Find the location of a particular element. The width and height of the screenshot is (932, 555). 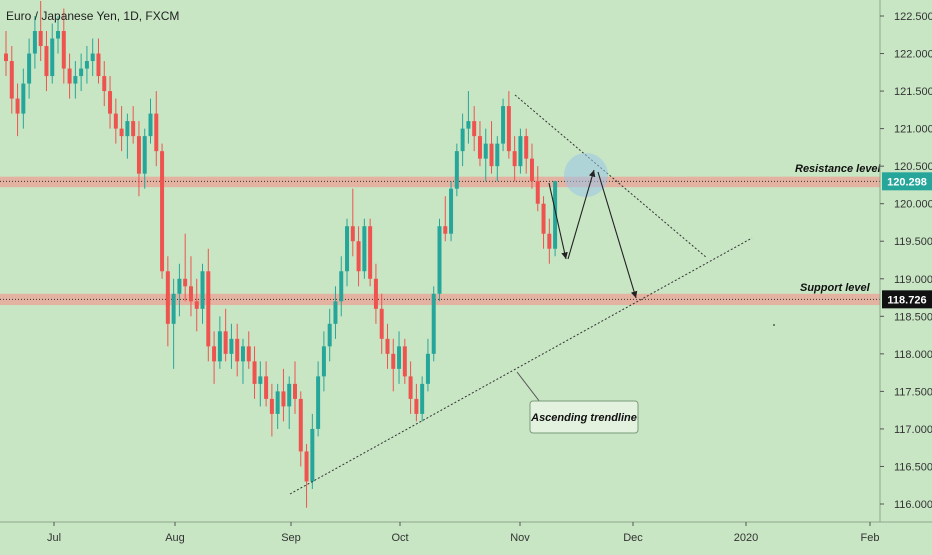

y-tick-label: 121.500 is located at coordinates (913, 92).